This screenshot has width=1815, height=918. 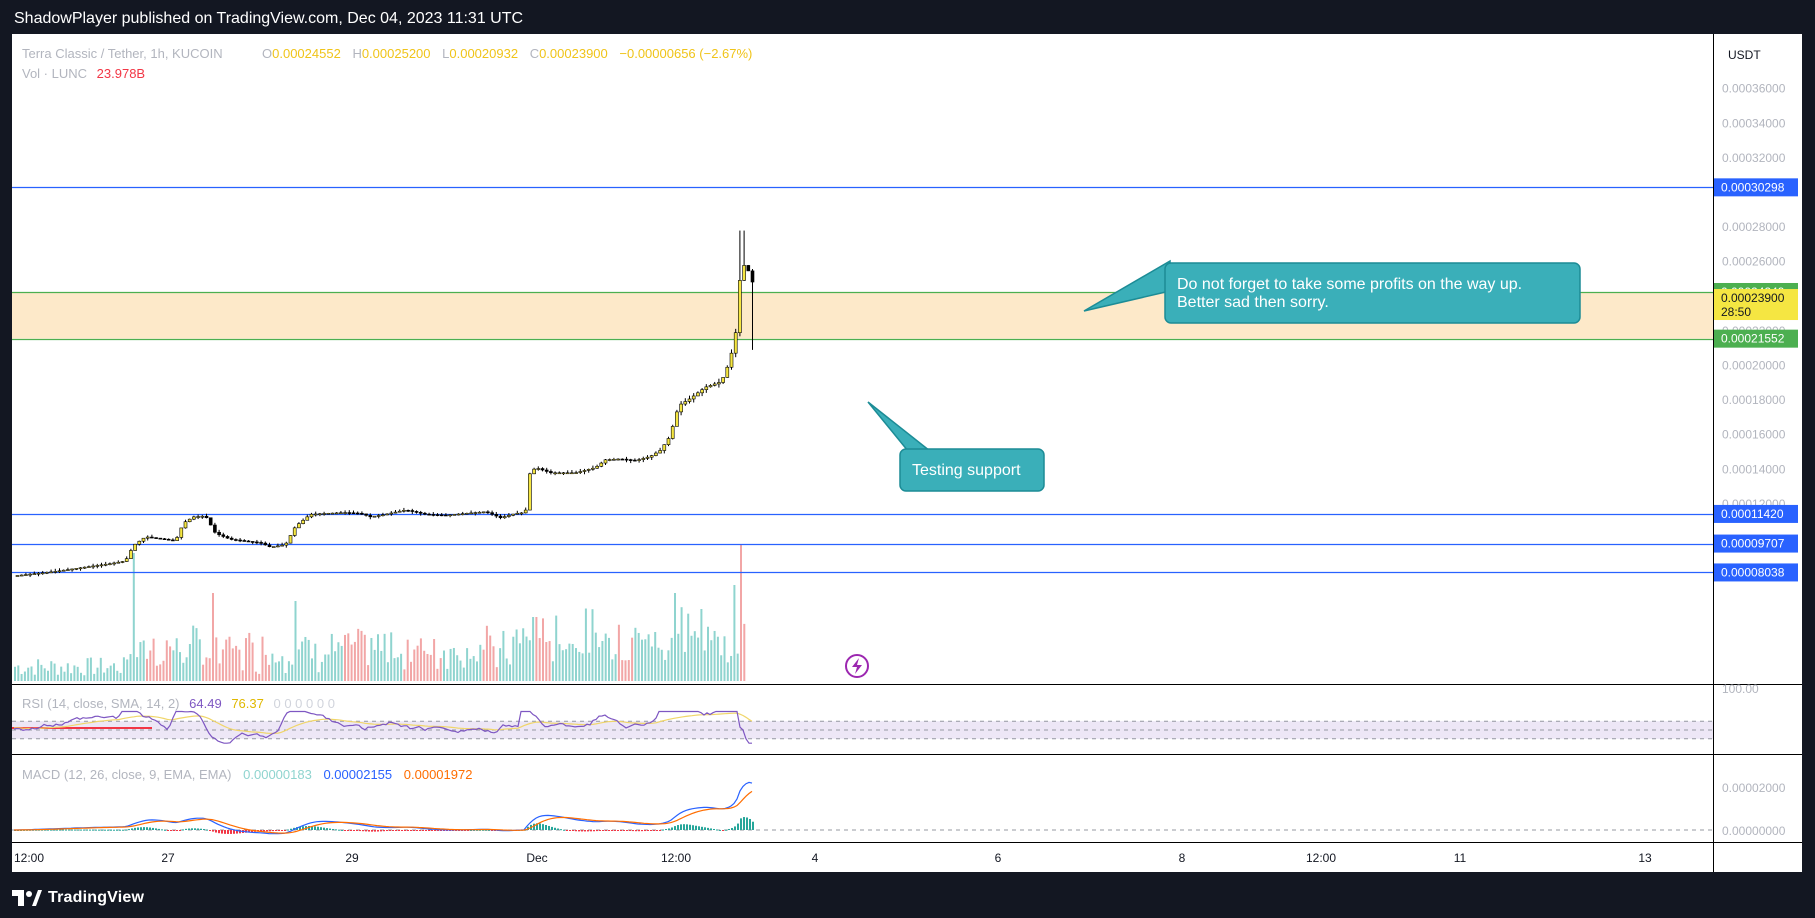 I want to click on price-scale, so click(x=1757, y=438).